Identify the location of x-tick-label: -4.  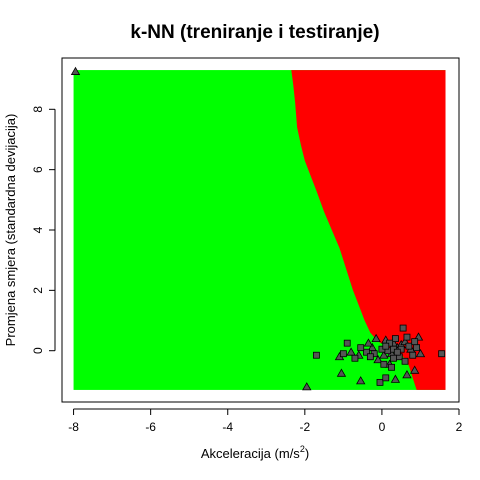
(227, 427).